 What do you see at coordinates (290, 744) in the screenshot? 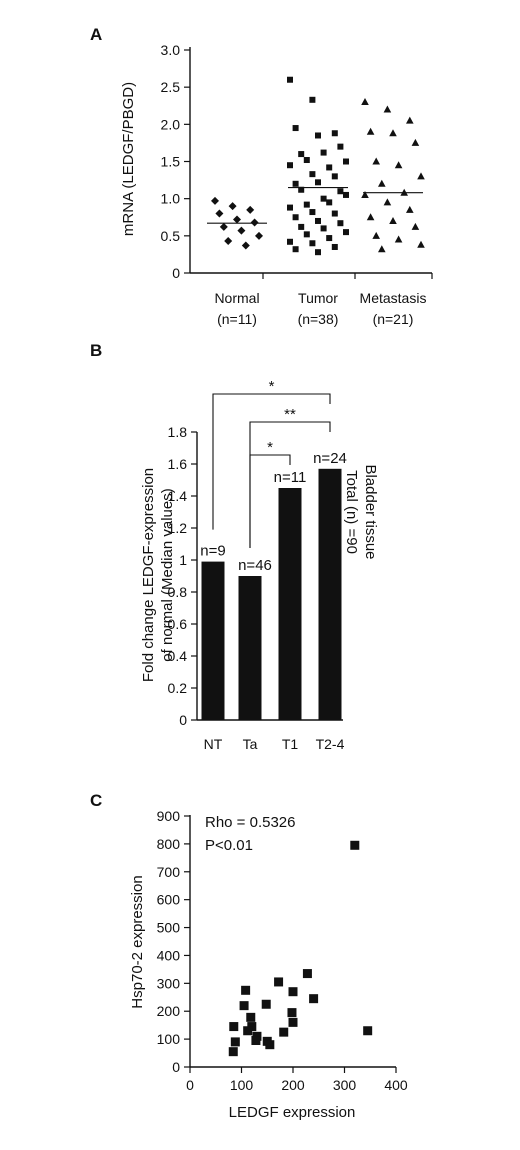
I see `panel-b-x-tick-label: T1` at bounding box center [290, 744].